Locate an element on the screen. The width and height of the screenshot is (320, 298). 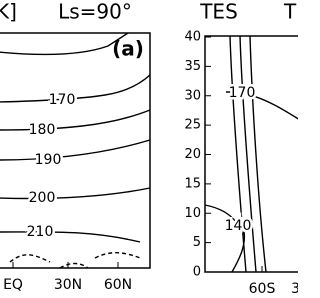
x-tick-label: 60N is located at coordinates (118, 285).